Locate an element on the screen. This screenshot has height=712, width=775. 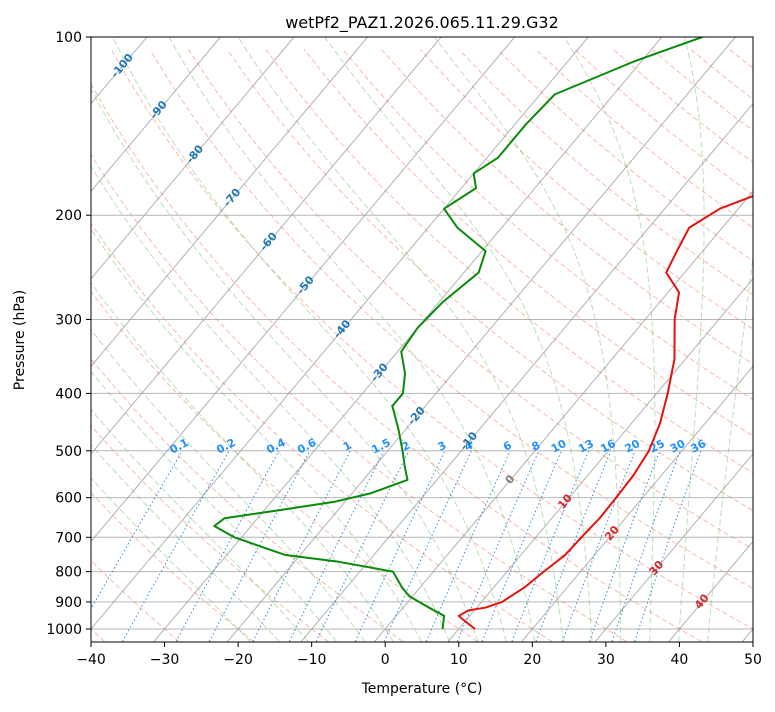
x-axis-label: Temperature (°C) is located at coordinates (422, 689).